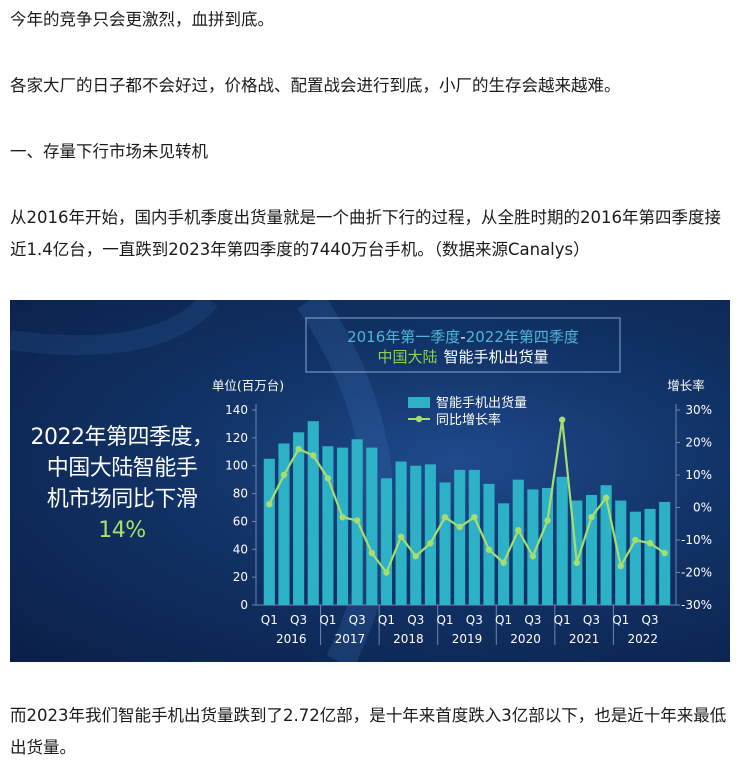  Describe the element at coordinates (236, 410) in the screenshot. I see `y-left-tick-label: 140` at that location.